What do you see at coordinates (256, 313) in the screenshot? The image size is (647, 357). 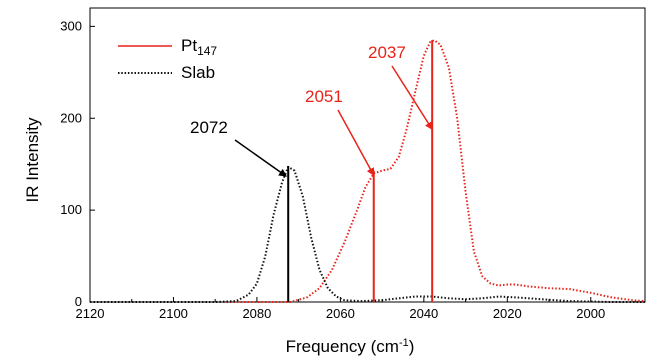 I see `x-tick-label: 2080` at bounding box center [256, 313].